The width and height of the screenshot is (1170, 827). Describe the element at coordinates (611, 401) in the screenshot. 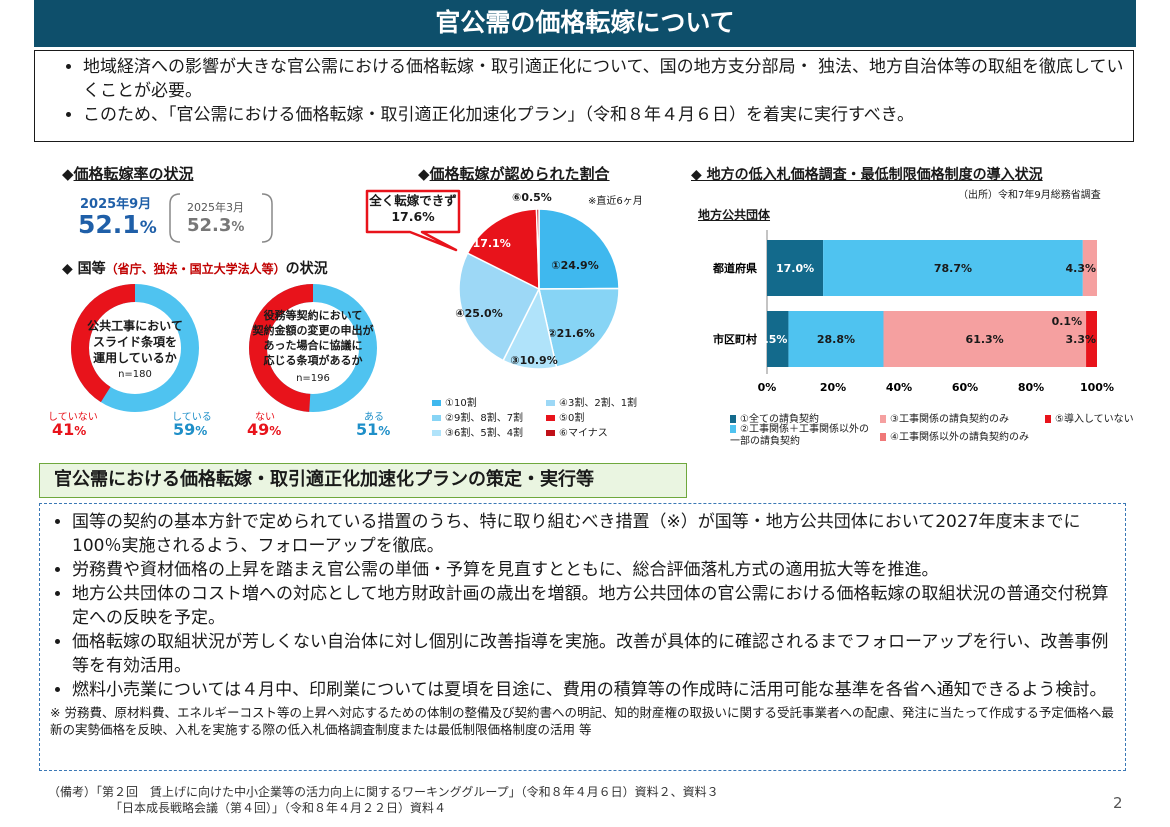

I see `pie-legend-item-4: ④3割、2割、1割` at that location.